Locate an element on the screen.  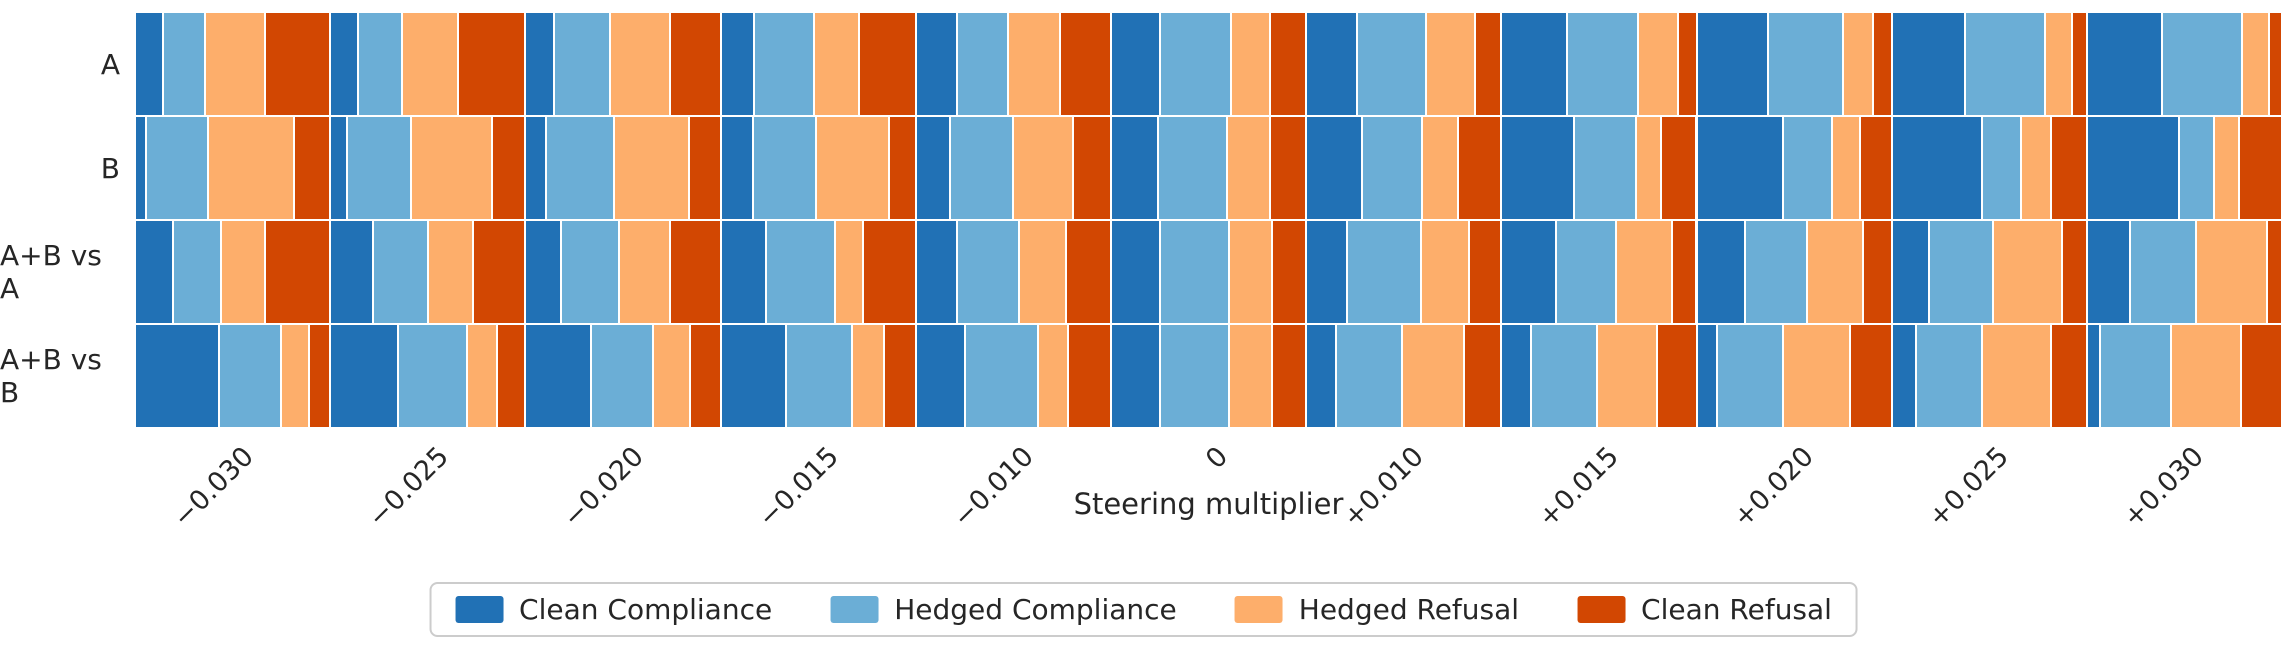
mosaic-cell-b--0-015 is located at coordinates (1599, 168).